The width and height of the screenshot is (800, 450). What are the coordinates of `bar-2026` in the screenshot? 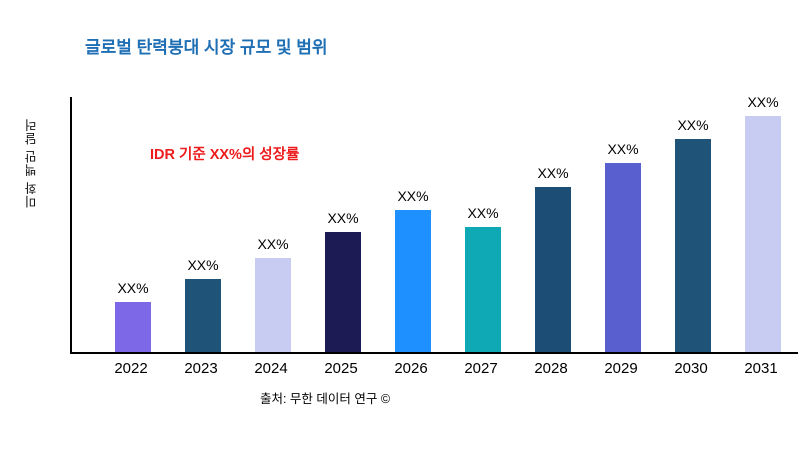 It's located at (413, 281).